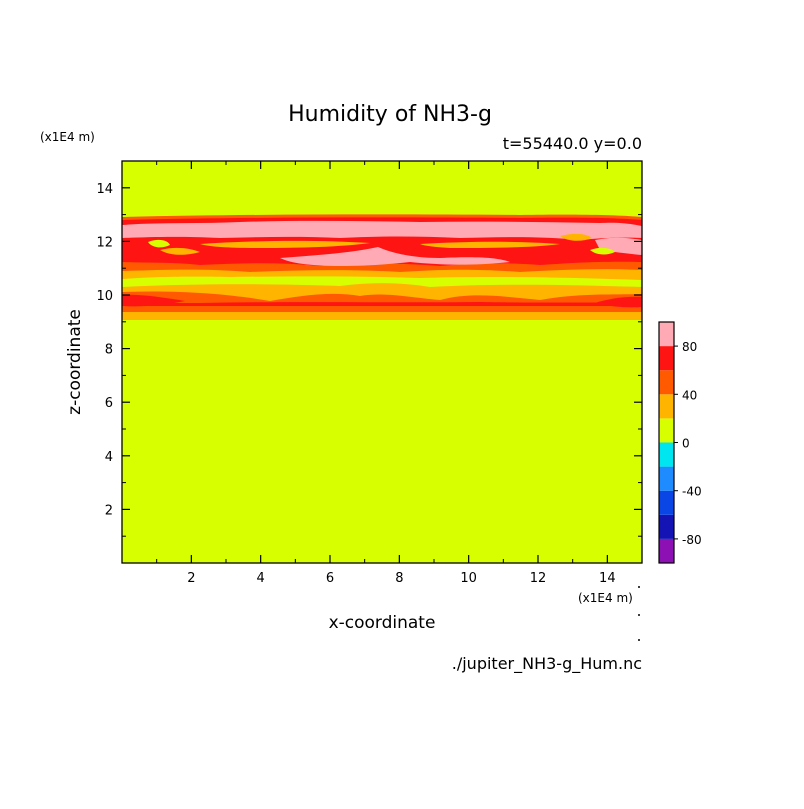 This screenshot has width=804, height=809. Describe the element at coordinates (689, 347) in the screenshot. I see `colorbar-tick-label: 80` at that location.